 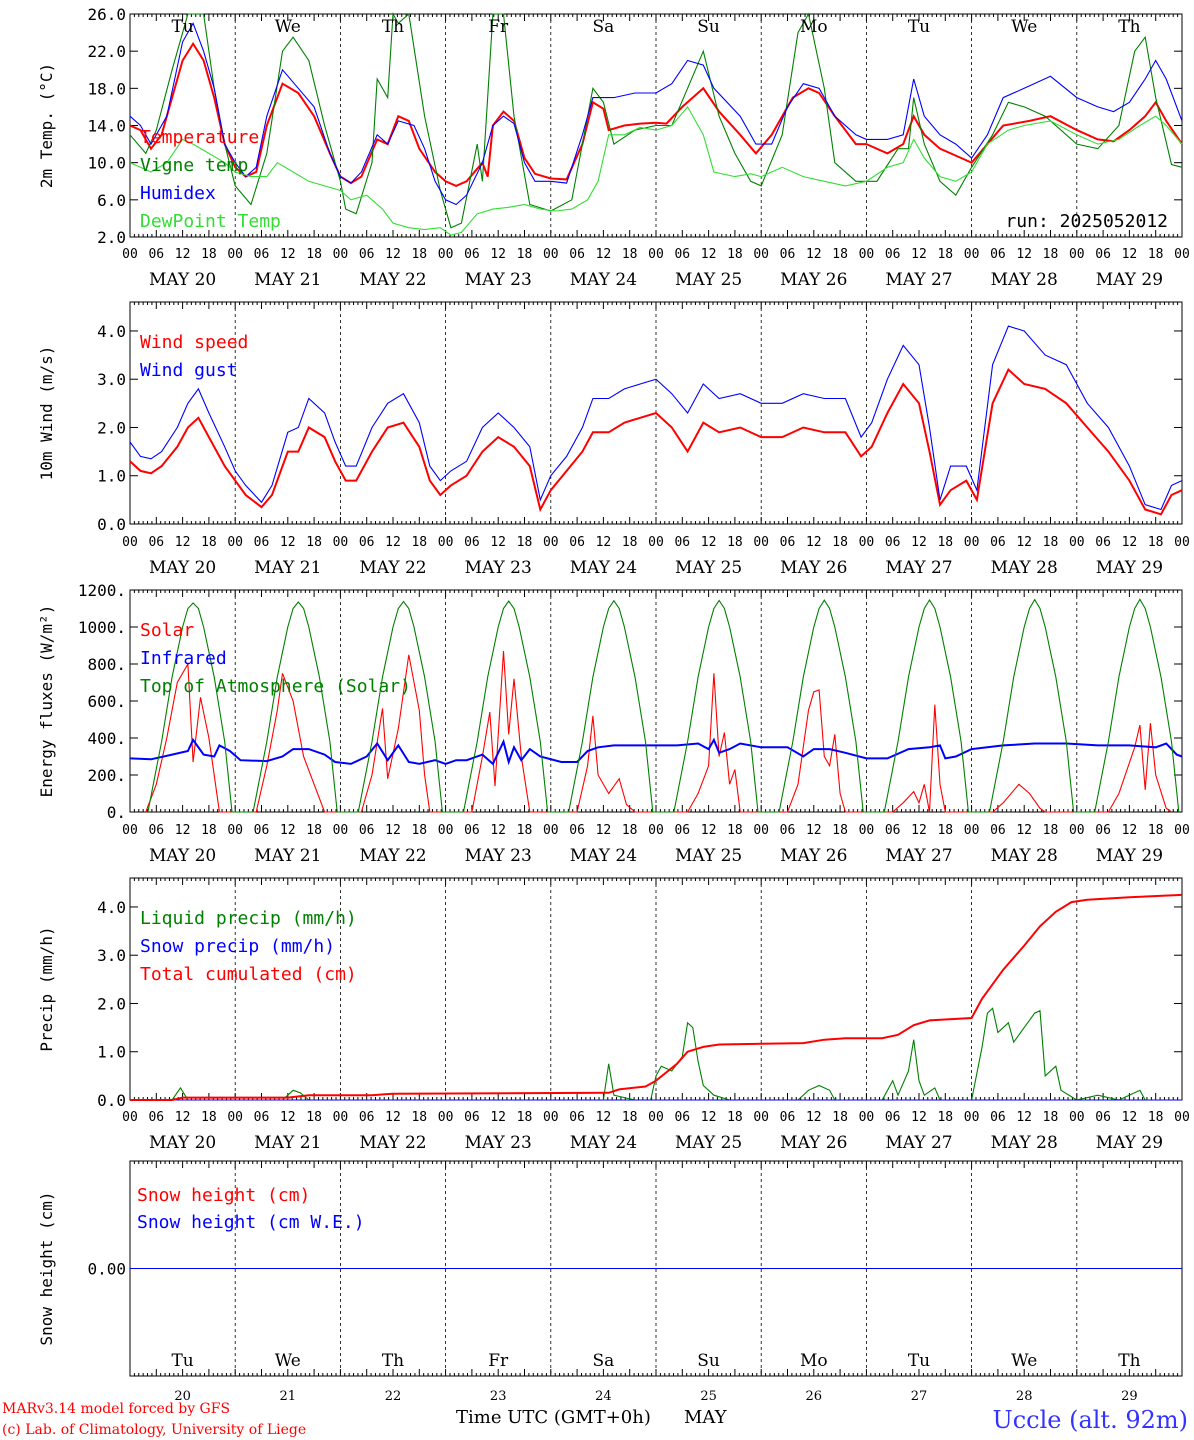 What do you see at coordinates (111, 524) in the screenshot?
I see `y-tick-label: 0.0` at bounding box center [111, 524].